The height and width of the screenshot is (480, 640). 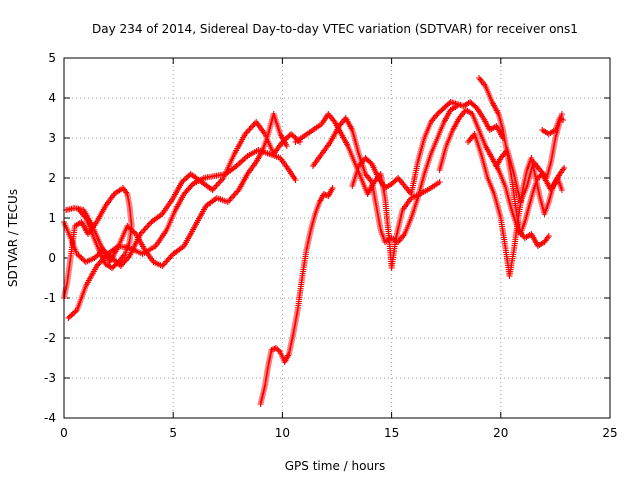 I want to click on x-tick-labels: 0 5 10 15 20 25, so click(x=338, y=433).